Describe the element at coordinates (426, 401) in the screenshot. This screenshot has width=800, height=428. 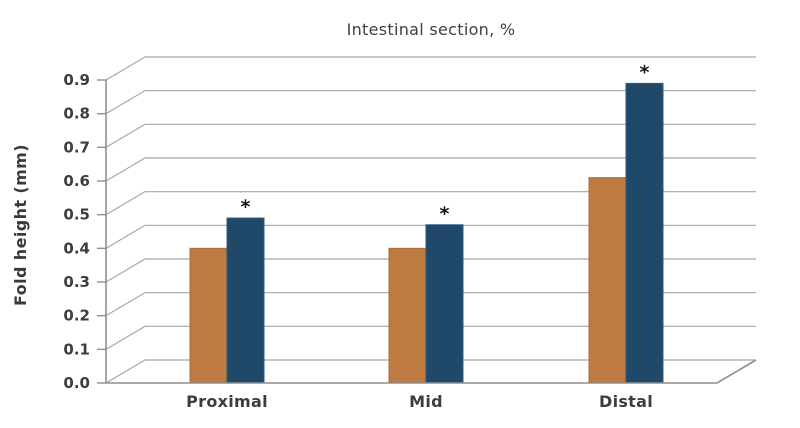
I see `x-axis-label-mid: Mid` at that location.